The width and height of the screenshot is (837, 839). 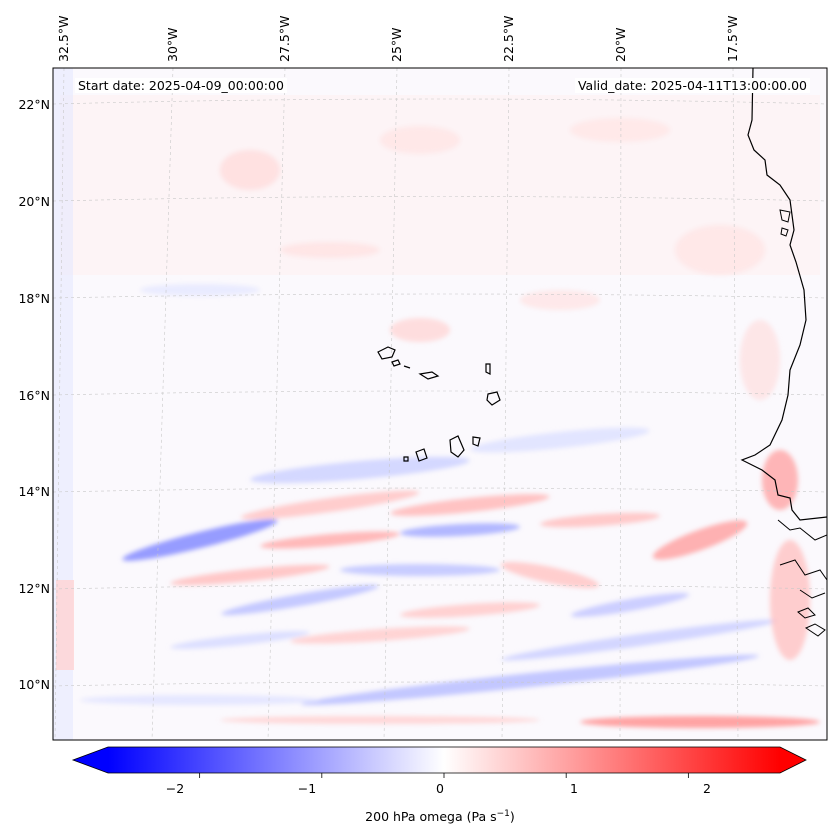 I want to click on start-date-label: Start date: 2025-04-09_00:00:00, so click(x=181, y=85).